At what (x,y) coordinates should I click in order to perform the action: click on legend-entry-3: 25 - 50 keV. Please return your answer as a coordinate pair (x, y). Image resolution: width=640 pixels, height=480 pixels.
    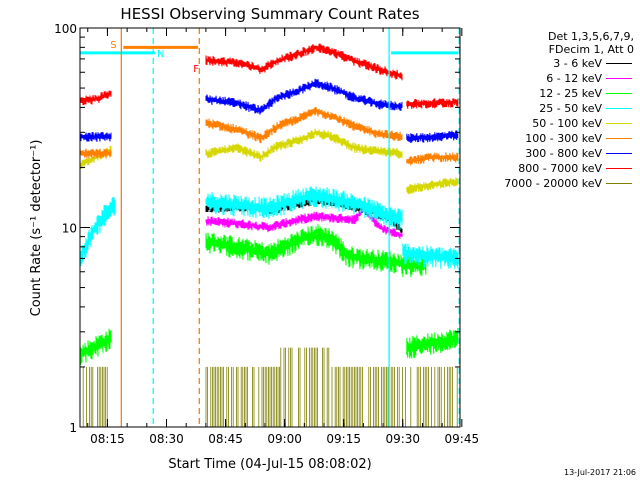
    Looking at the image, I should click on (553, 108).